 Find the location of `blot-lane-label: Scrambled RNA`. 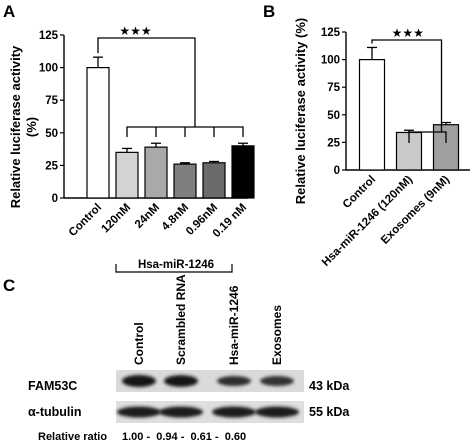

blot-lane-label: Scrambled RNA is located at coordinates (181, 319).